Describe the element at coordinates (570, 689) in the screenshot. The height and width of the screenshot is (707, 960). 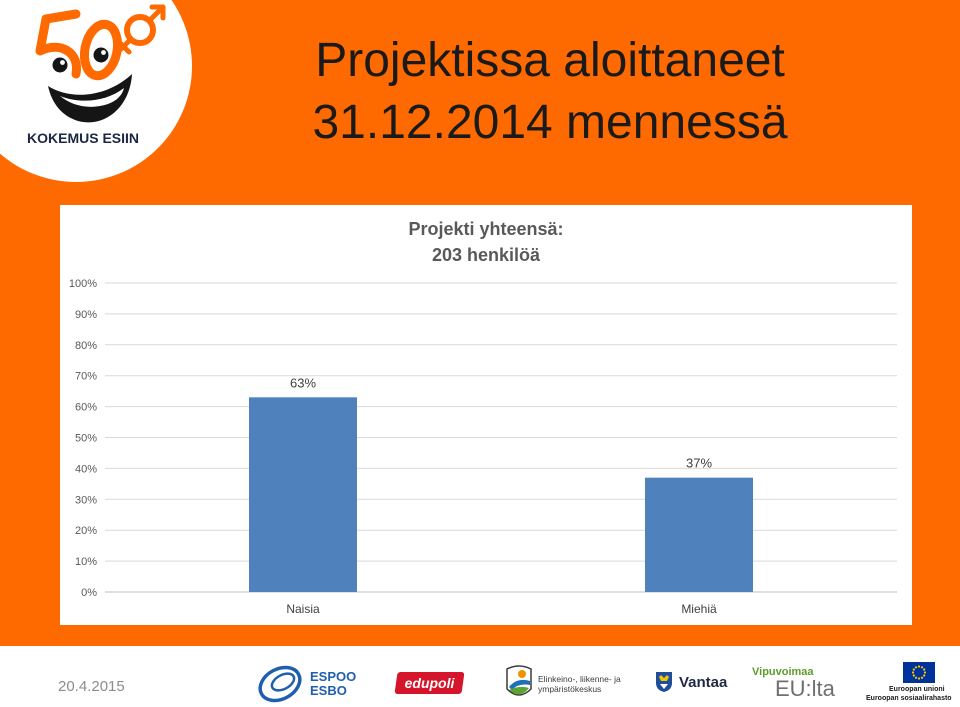
I see `ely-logo-line-2: ympäristökeskus` at that location.